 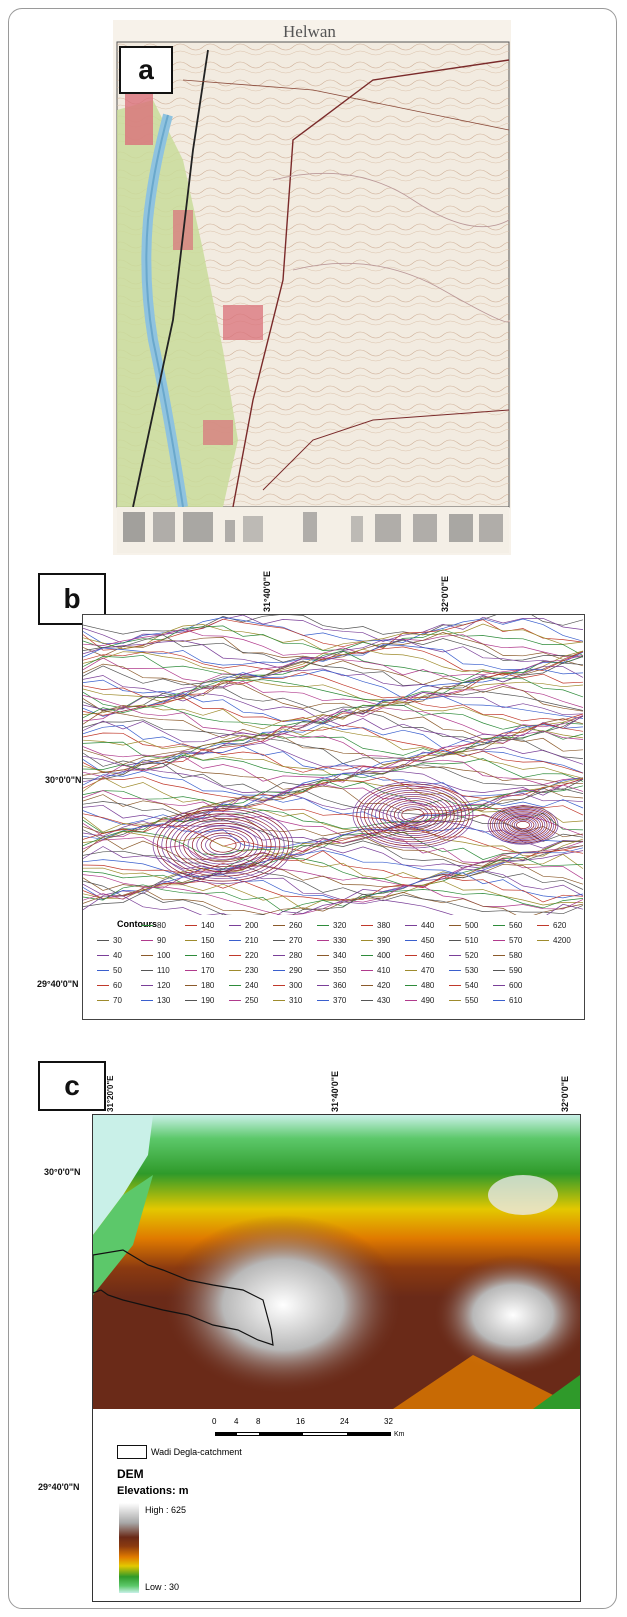 I want to click on contour-legend-item: 180, so click(x=199, y=985).